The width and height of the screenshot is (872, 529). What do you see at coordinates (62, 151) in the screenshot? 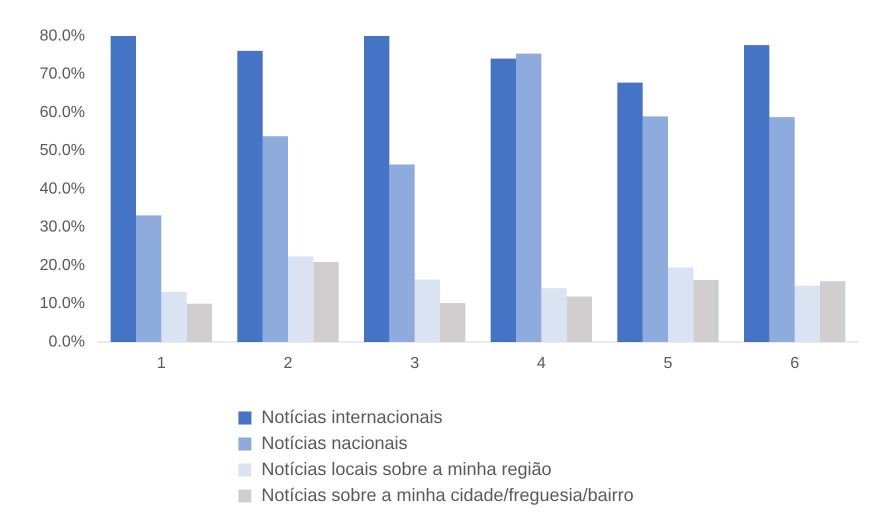
I see `y-tick-label: 50.0%` at bounding box center [62, 151].